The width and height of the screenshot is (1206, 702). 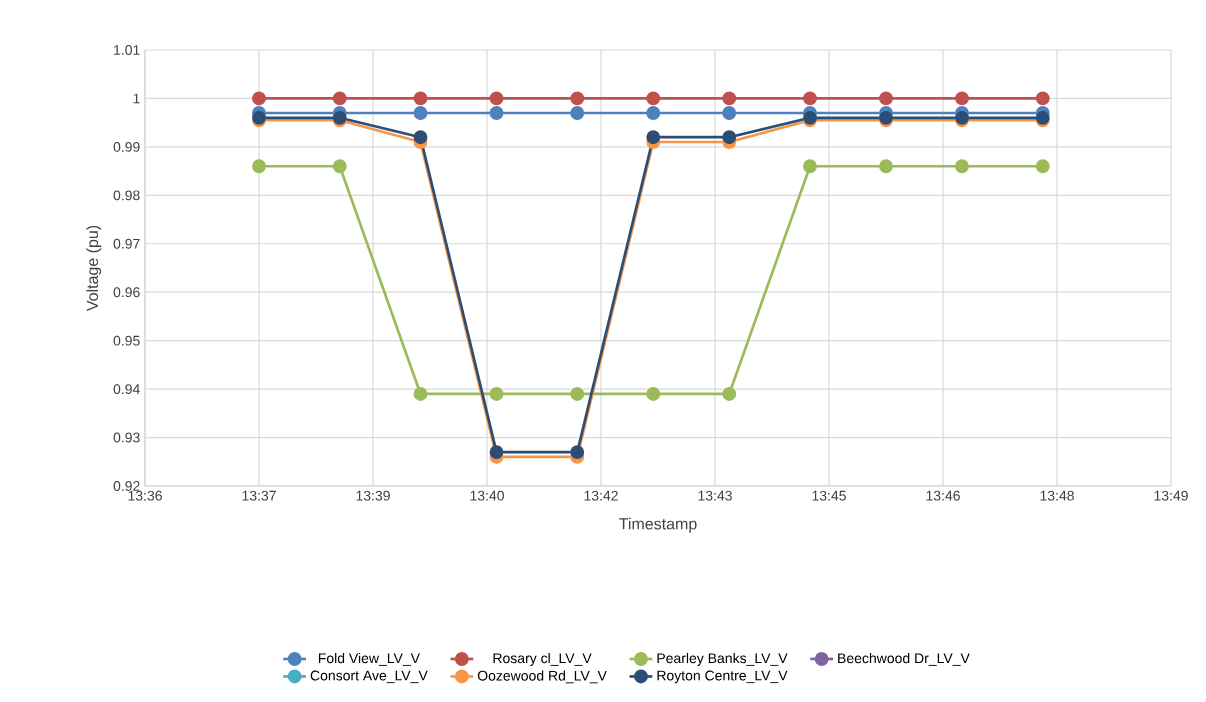 I want to click on x-tick-label: 13:45, so click(x=829, y=495).